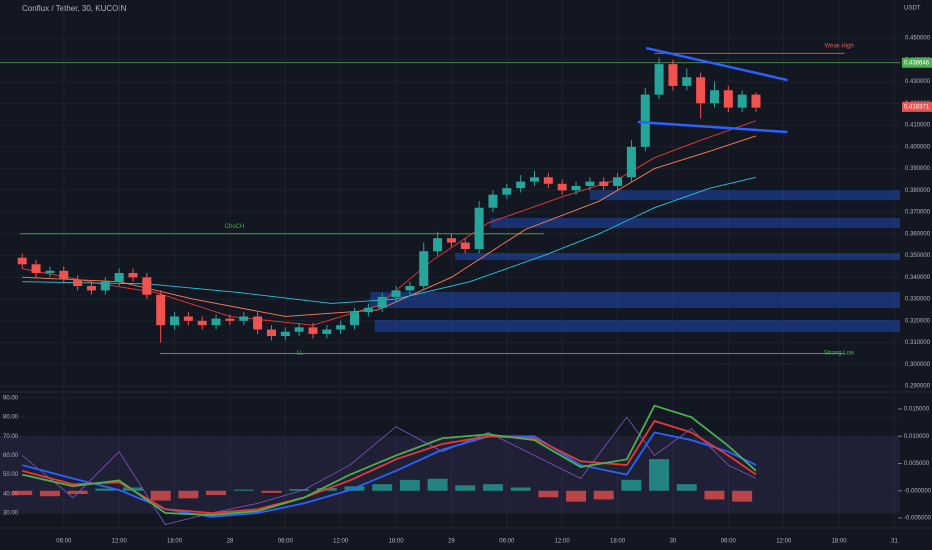  I want to click on x-tick-label: 29, so click(451, 542).